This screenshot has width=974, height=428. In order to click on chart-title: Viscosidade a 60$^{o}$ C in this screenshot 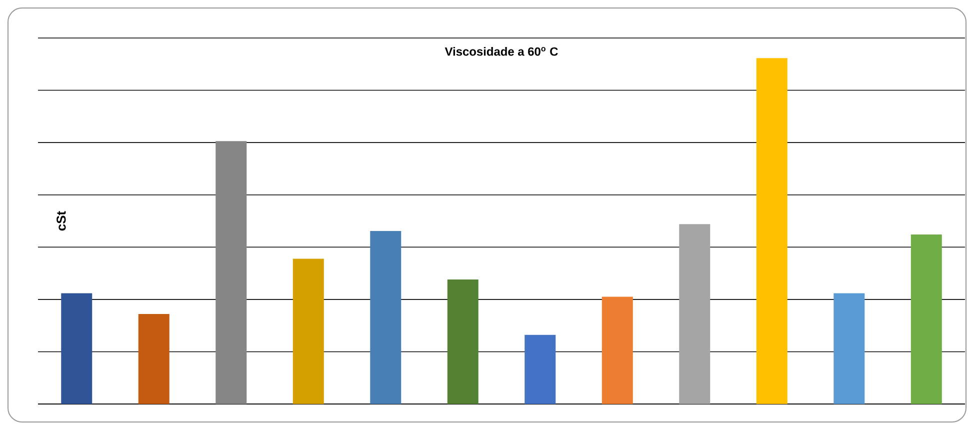, I will do `click(501, 51)`.